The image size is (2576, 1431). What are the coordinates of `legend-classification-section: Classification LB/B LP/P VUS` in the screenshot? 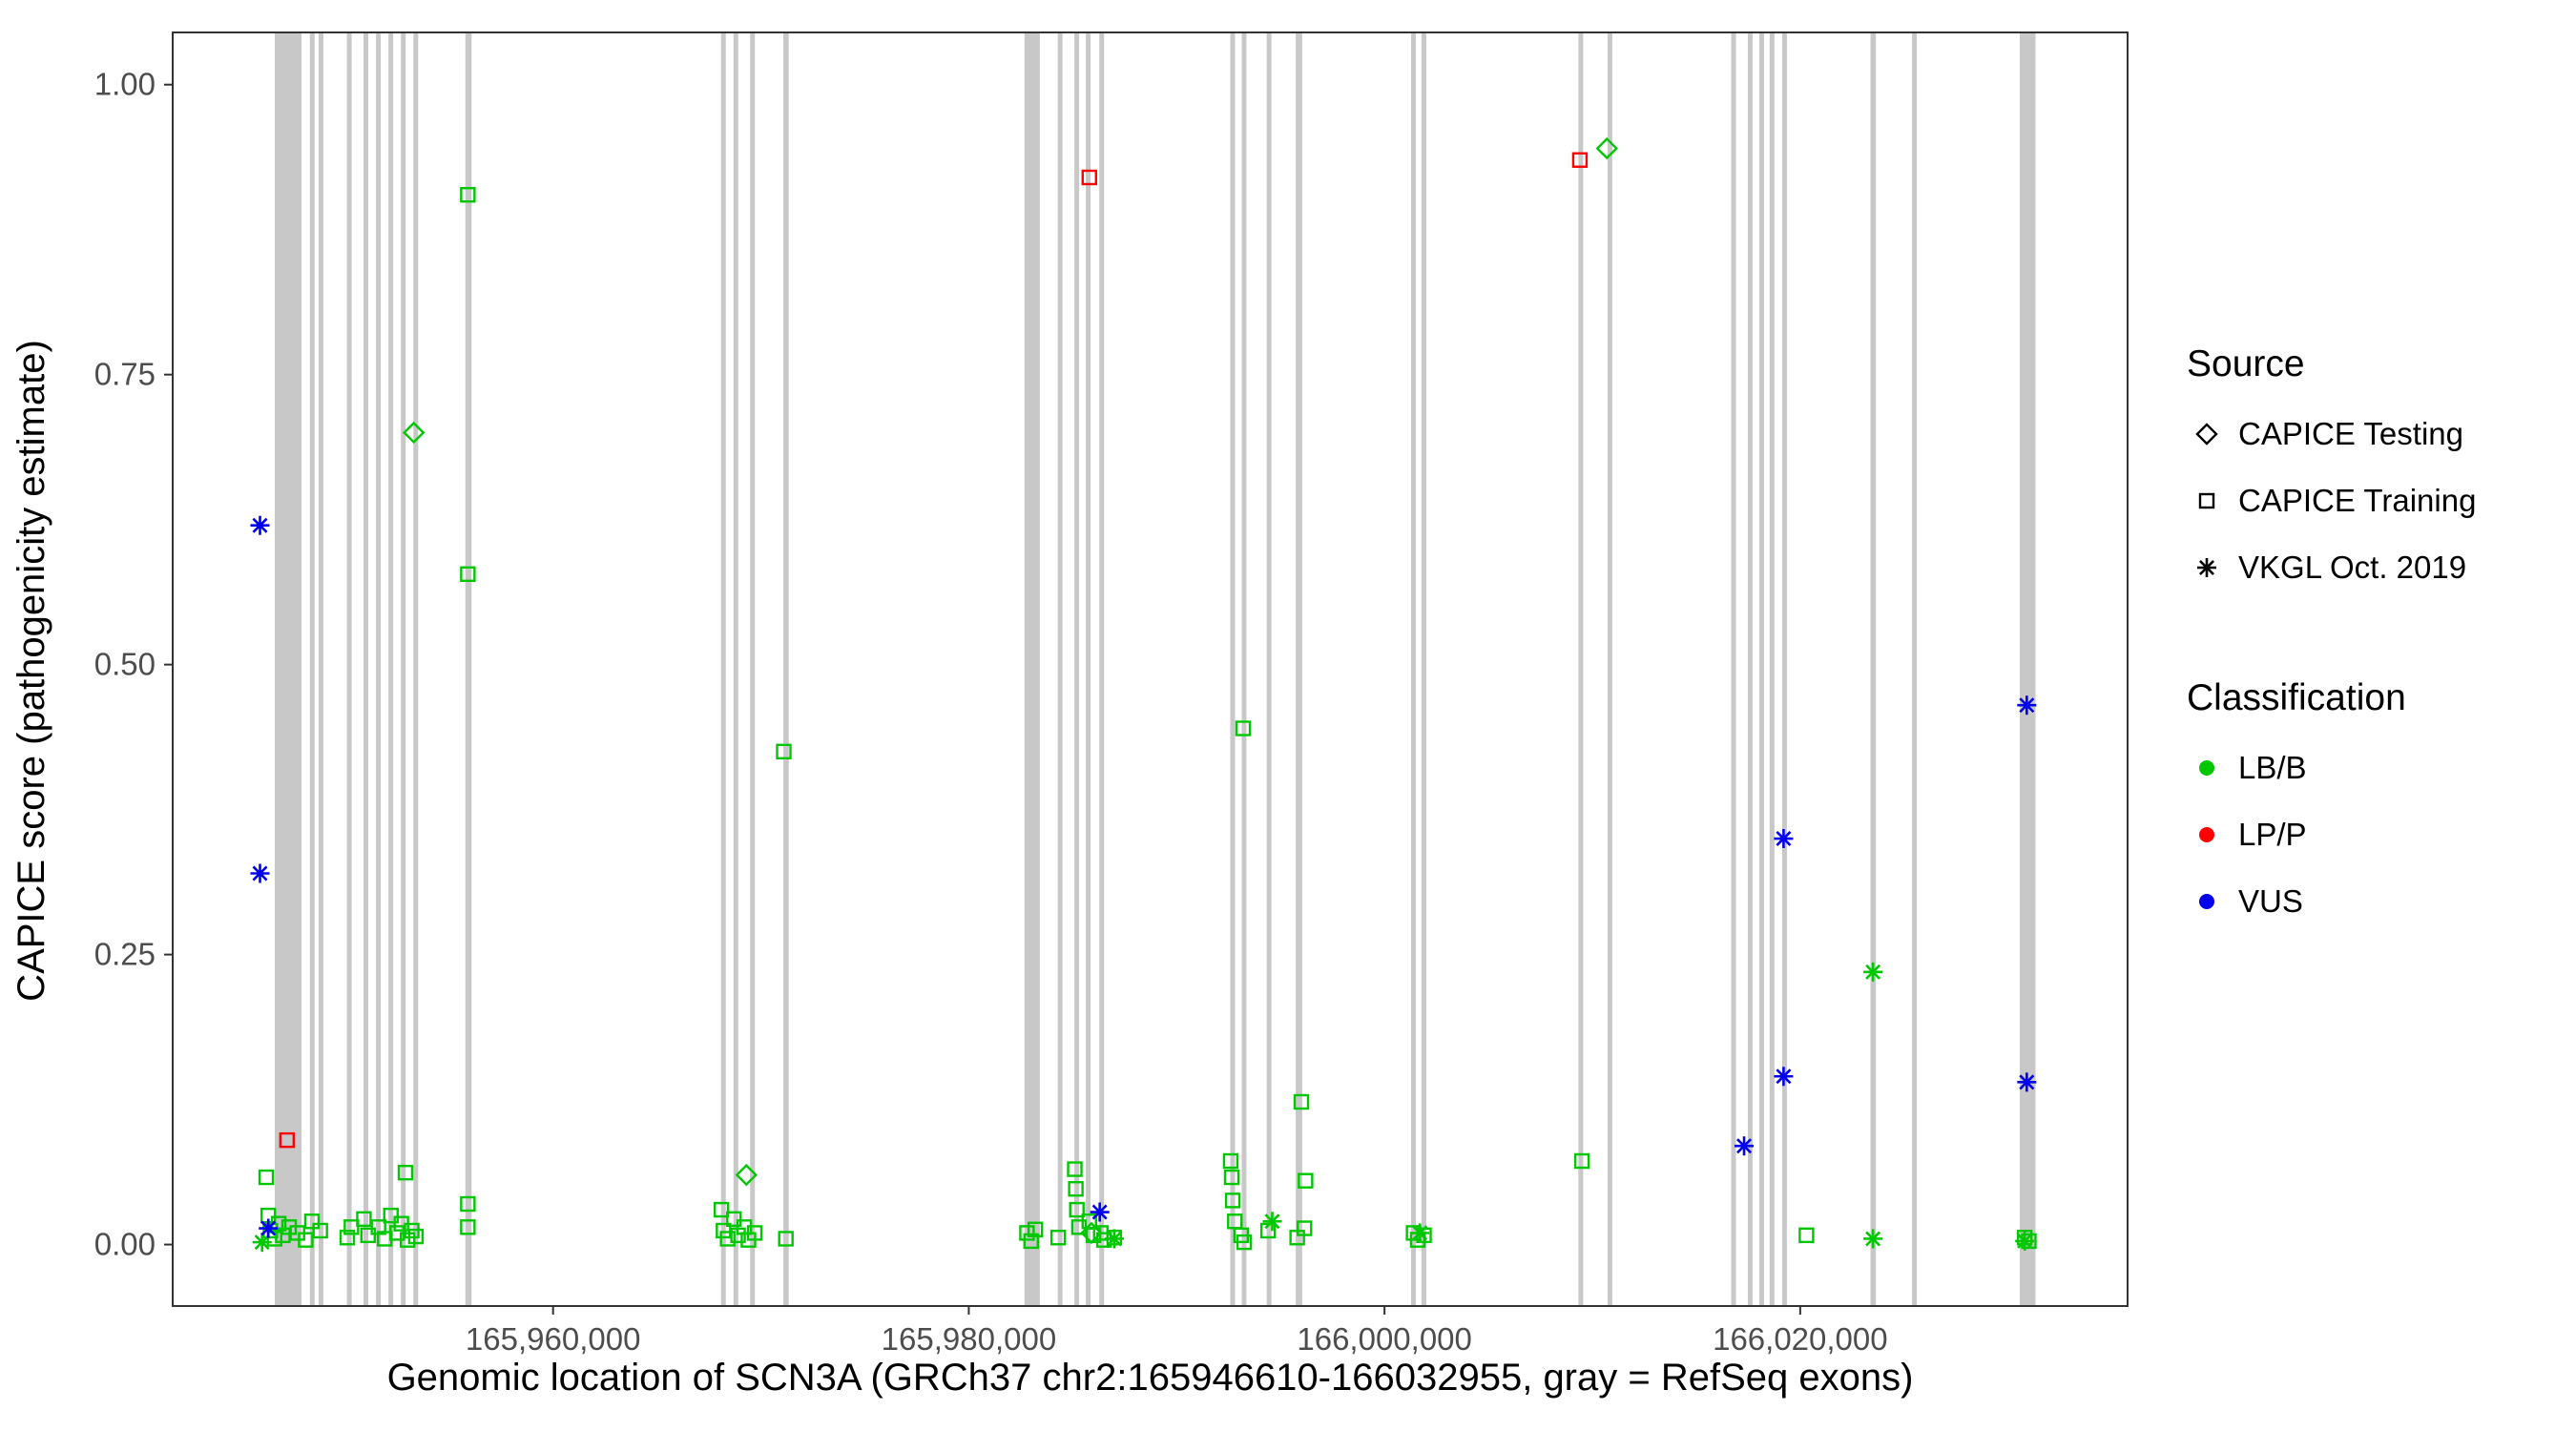 It's located at (2377, 806).